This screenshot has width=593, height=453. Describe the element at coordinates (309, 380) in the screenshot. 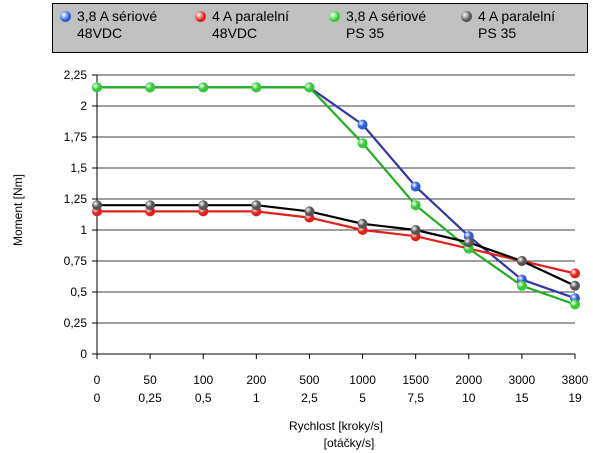

I see `x-tick-label: 500` at that location.